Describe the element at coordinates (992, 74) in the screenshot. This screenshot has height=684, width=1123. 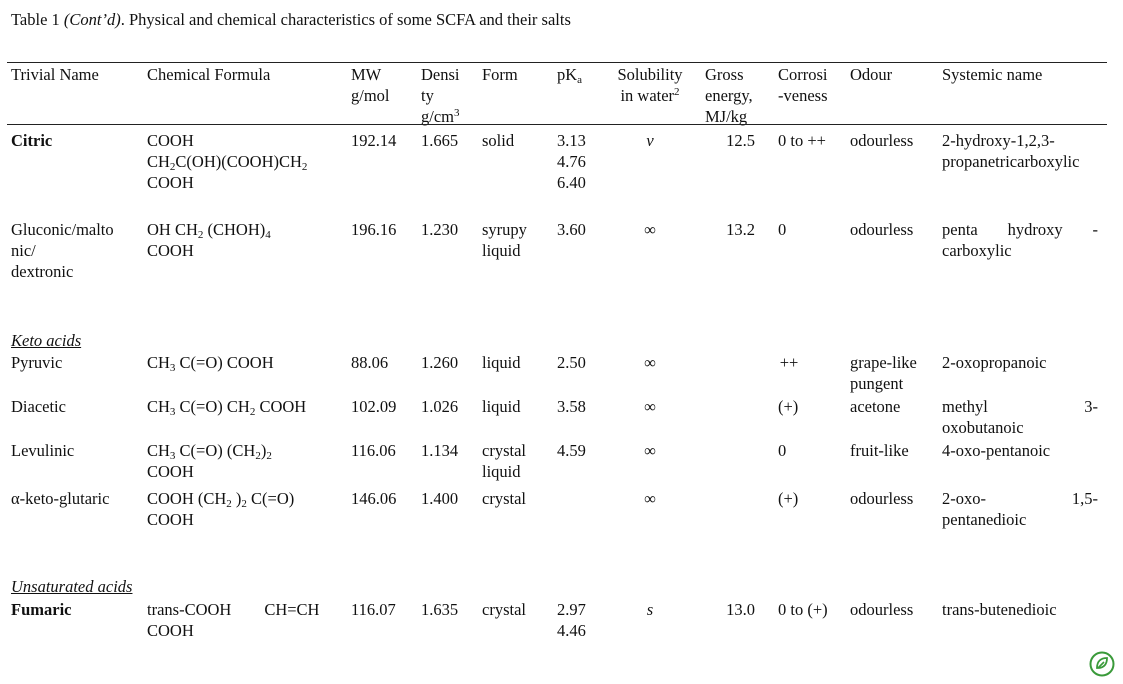
I see `header-systemic-name: Systemic name` at that location.